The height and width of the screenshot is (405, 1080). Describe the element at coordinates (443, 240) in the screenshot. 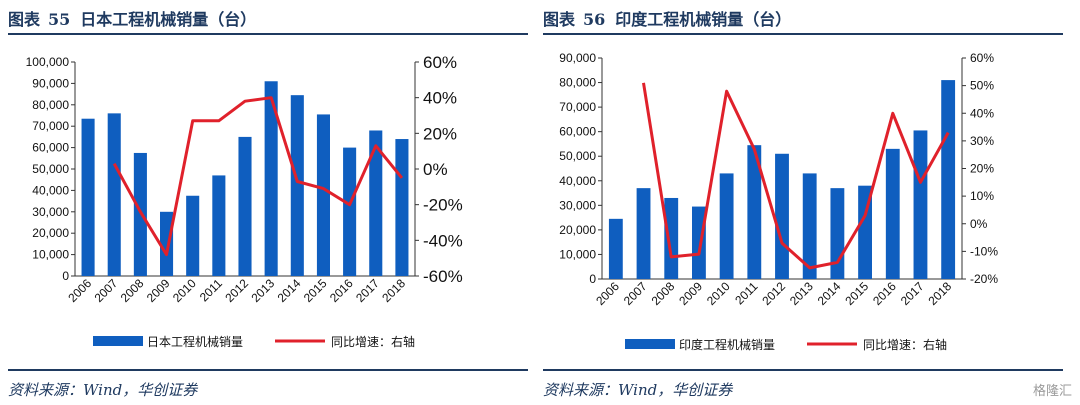

I see `y-right-tick-label: -40%` at that location.